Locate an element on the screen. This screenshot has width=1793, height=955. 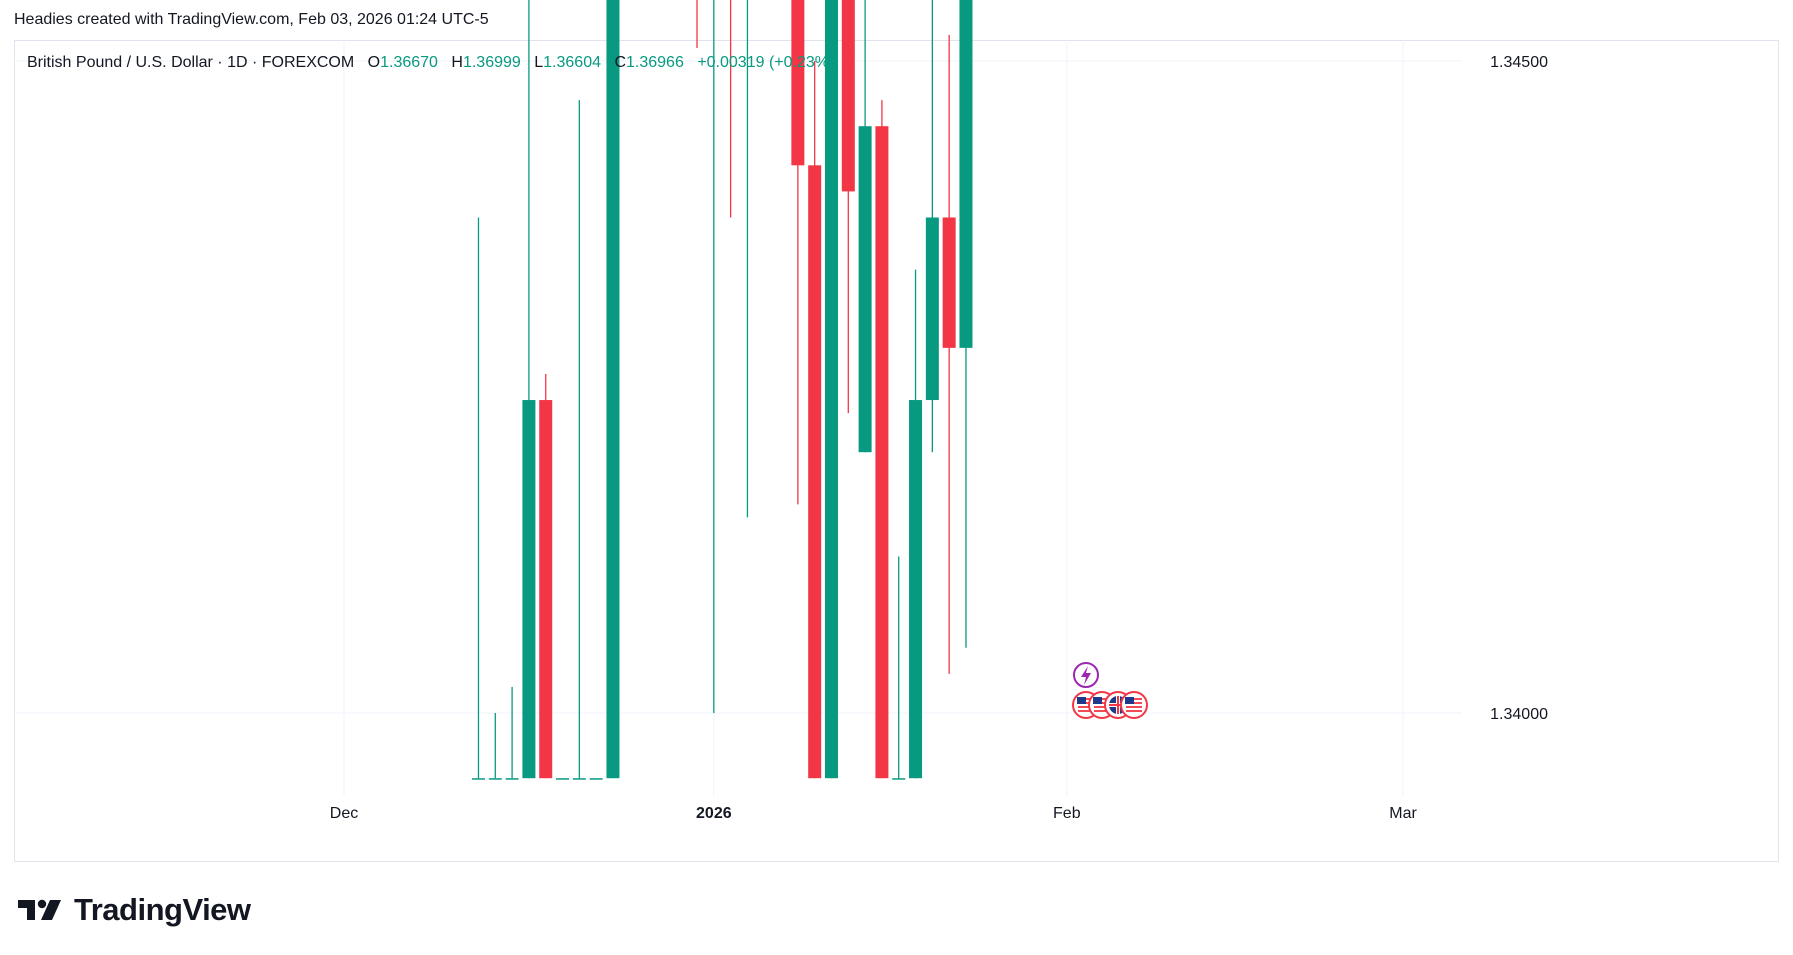
tradingview-logo-text: TradingView is located at coordinates (162, 909).